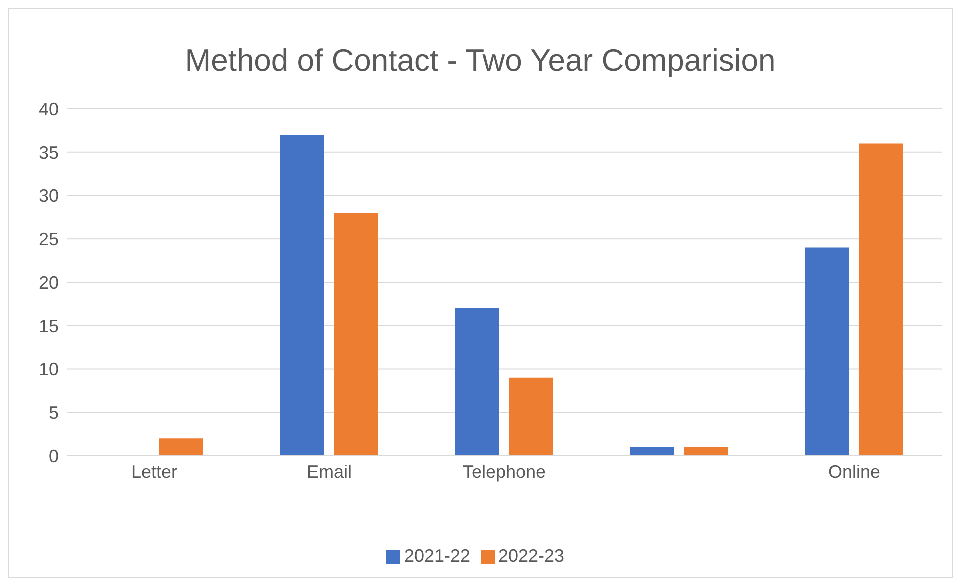 This screenshot has height=581, width=955. What do you see at coordinates (504, 472) in the screenshot?
I see `x-tick-label: Telephone` at bounding box center [504, 472].